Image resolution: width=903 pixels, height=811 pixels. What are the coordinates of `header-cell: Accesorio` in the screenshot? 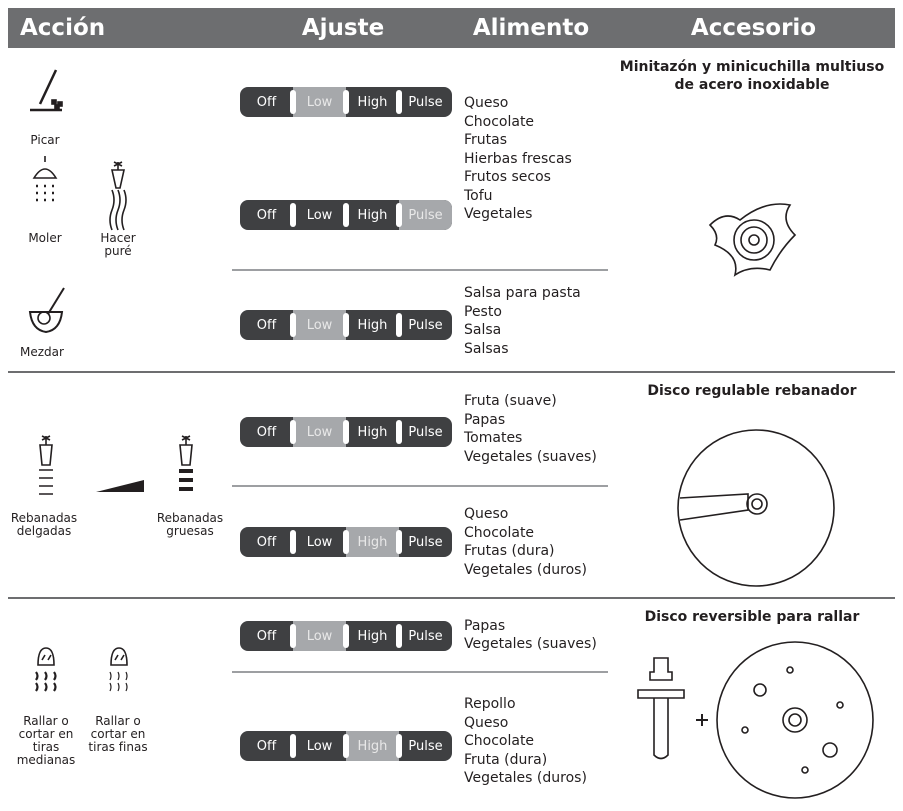 It's located at (753, 28).